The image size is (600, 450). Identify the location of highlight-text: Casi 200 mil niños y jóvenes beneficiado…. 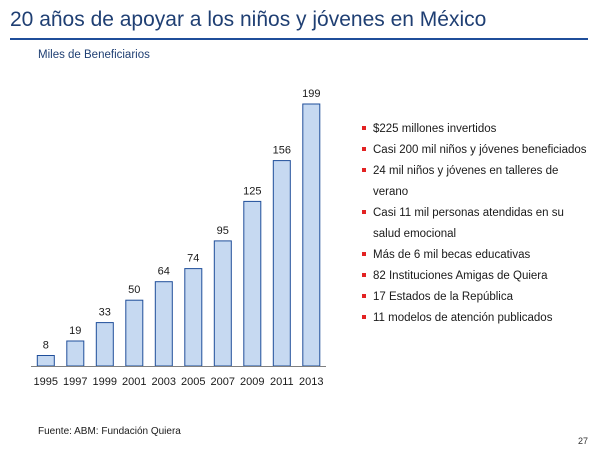
(480, 150).